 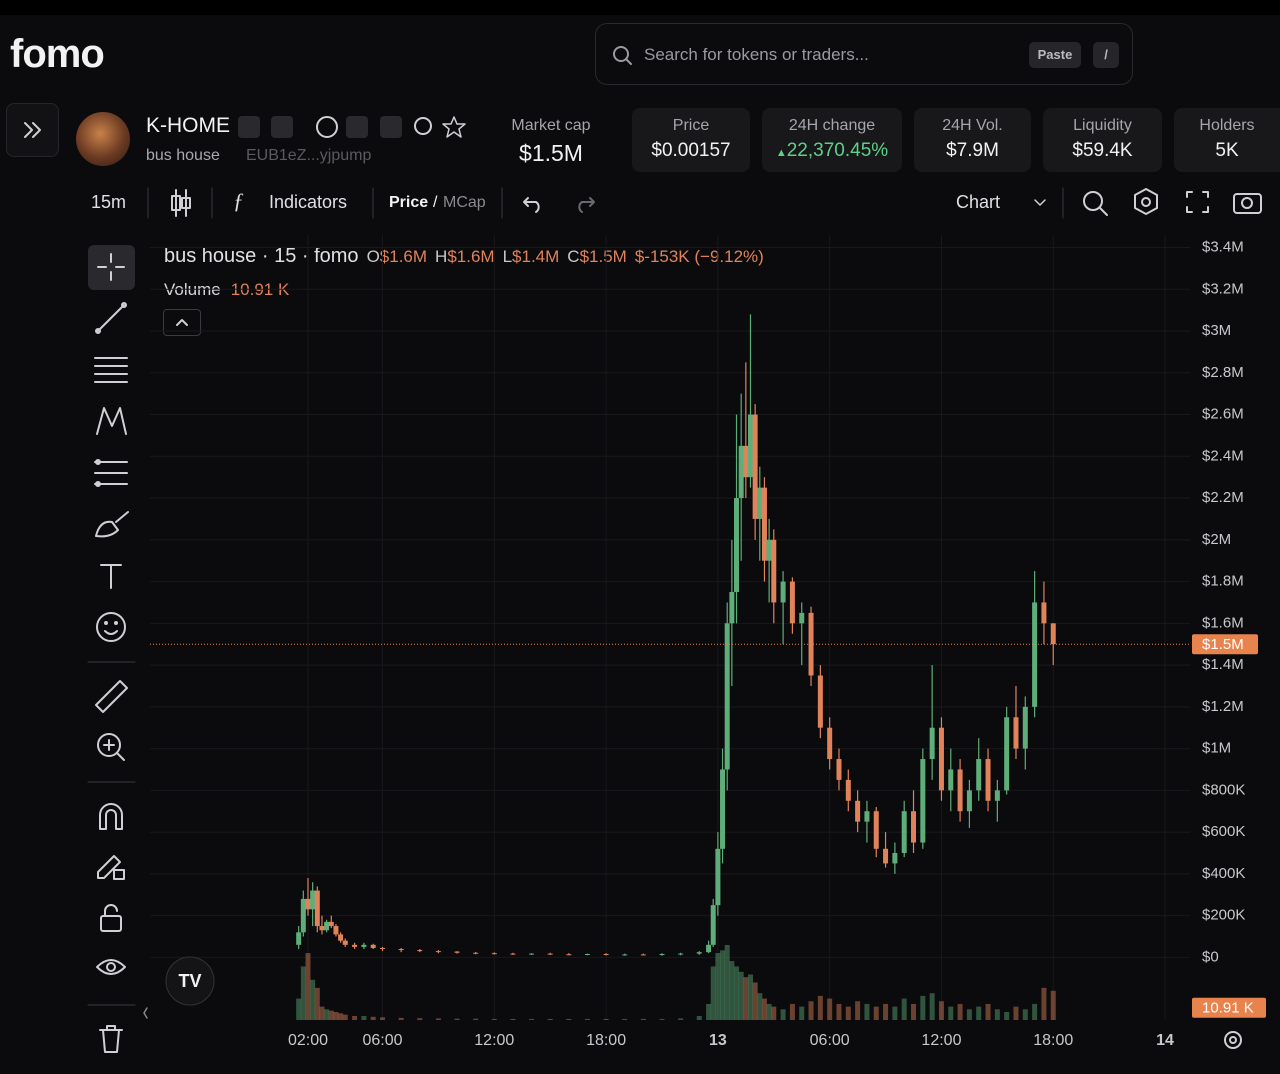 What do you see at coordinates (551, 125) in the screenshot?
I see `stat-label: Market cap` at bounding box center [551, 125].